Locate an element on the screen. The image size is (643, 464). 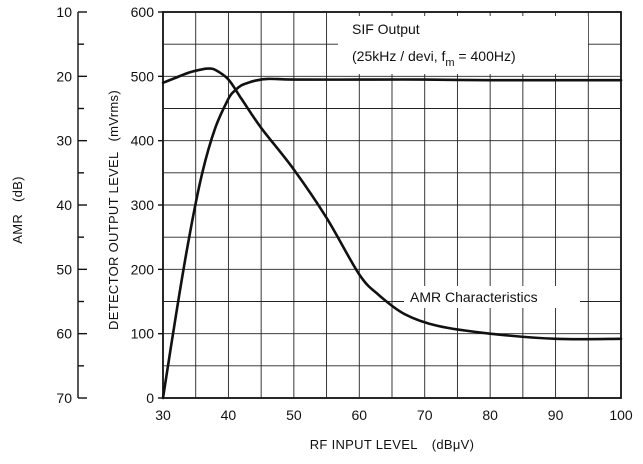
amr-annotation-label: AMR Characteristics is located at coordinates (474, 297).